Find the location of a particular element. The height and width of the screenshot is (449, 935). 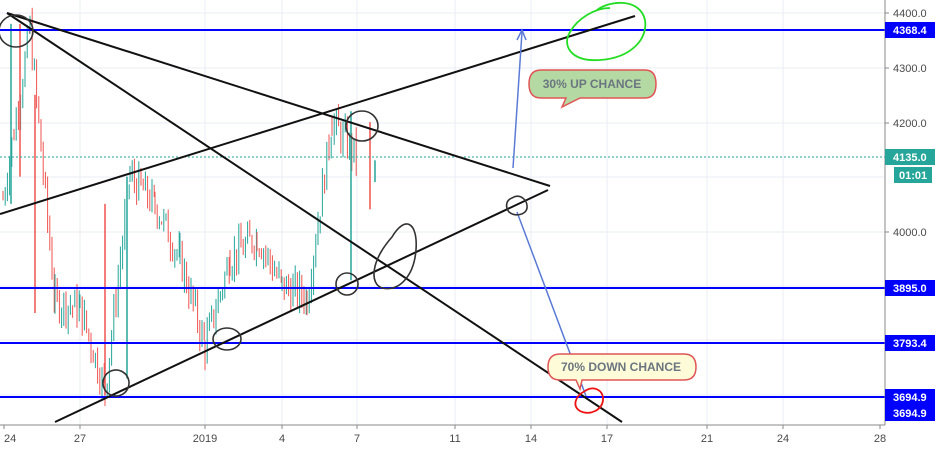

price-tag-label: 3895.0 is located at coordinates (910, 289).